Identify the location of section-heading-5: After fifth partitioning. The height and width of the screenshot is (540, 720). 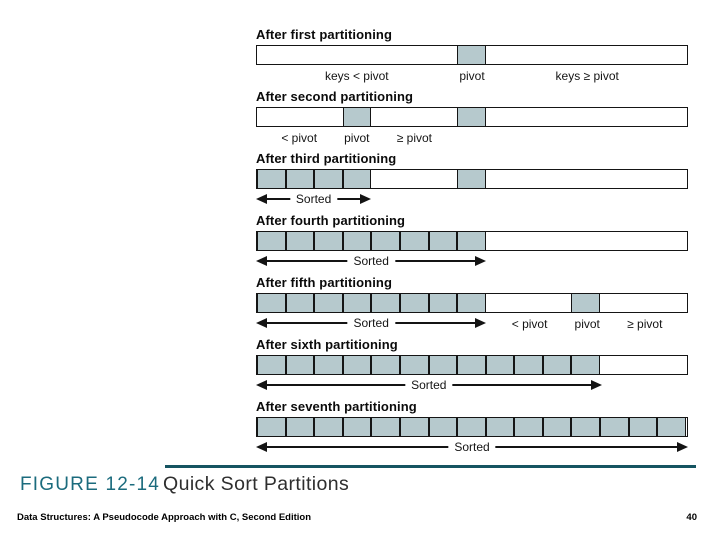
(324, 282).